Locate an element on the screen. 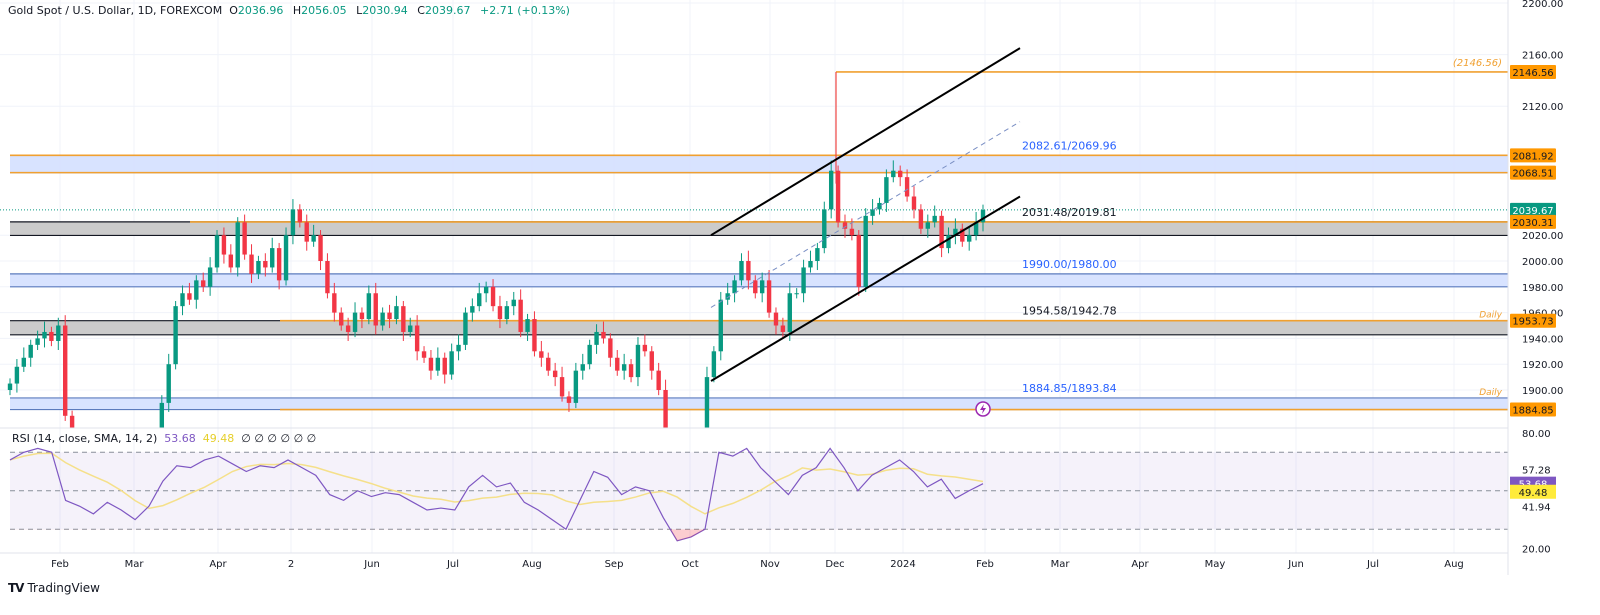 The height and width of the screenshot is (615, 1600). close-label: C is located at coordinates (421, 10).